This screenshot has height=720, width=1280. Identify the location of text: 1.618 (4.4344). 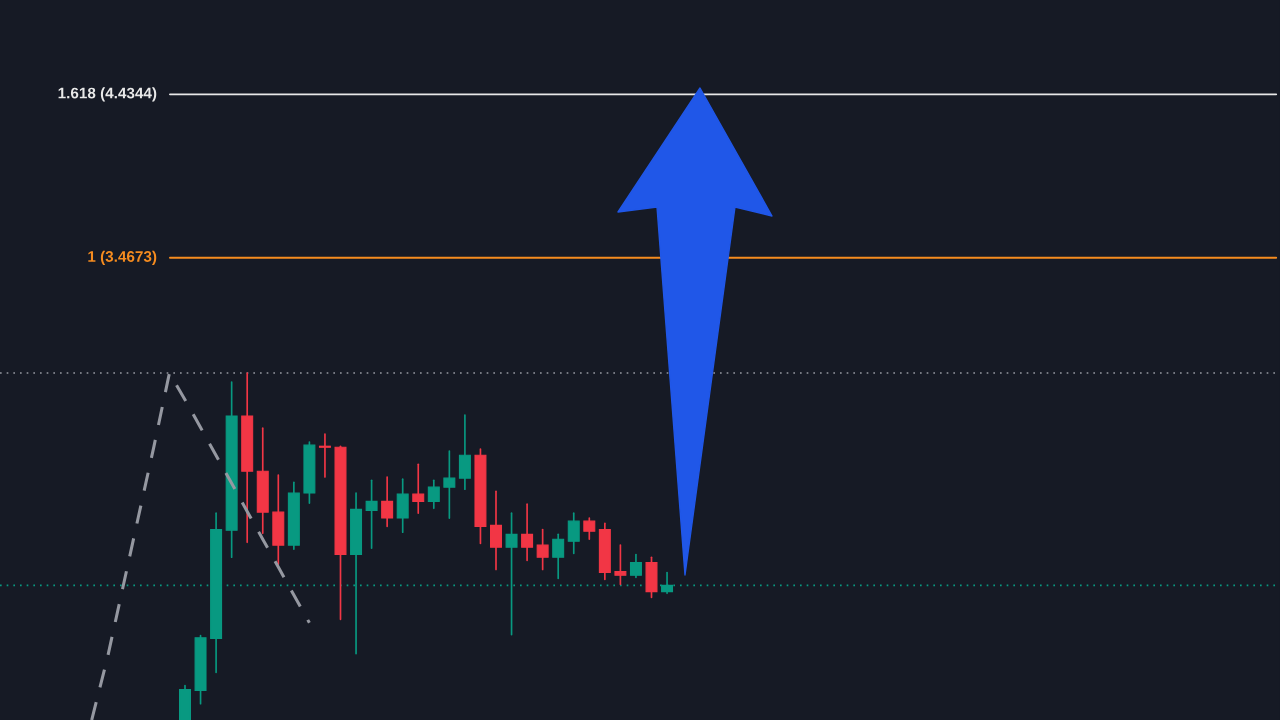
(107, 94).